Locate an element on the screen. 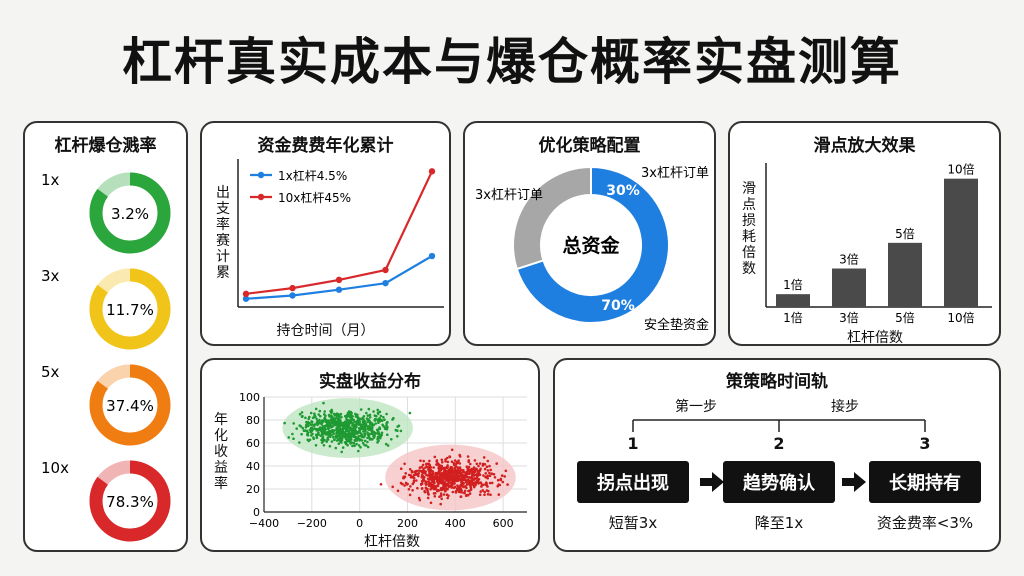  step-2-box: 趋势确认 is located at coordinates (779, 482).